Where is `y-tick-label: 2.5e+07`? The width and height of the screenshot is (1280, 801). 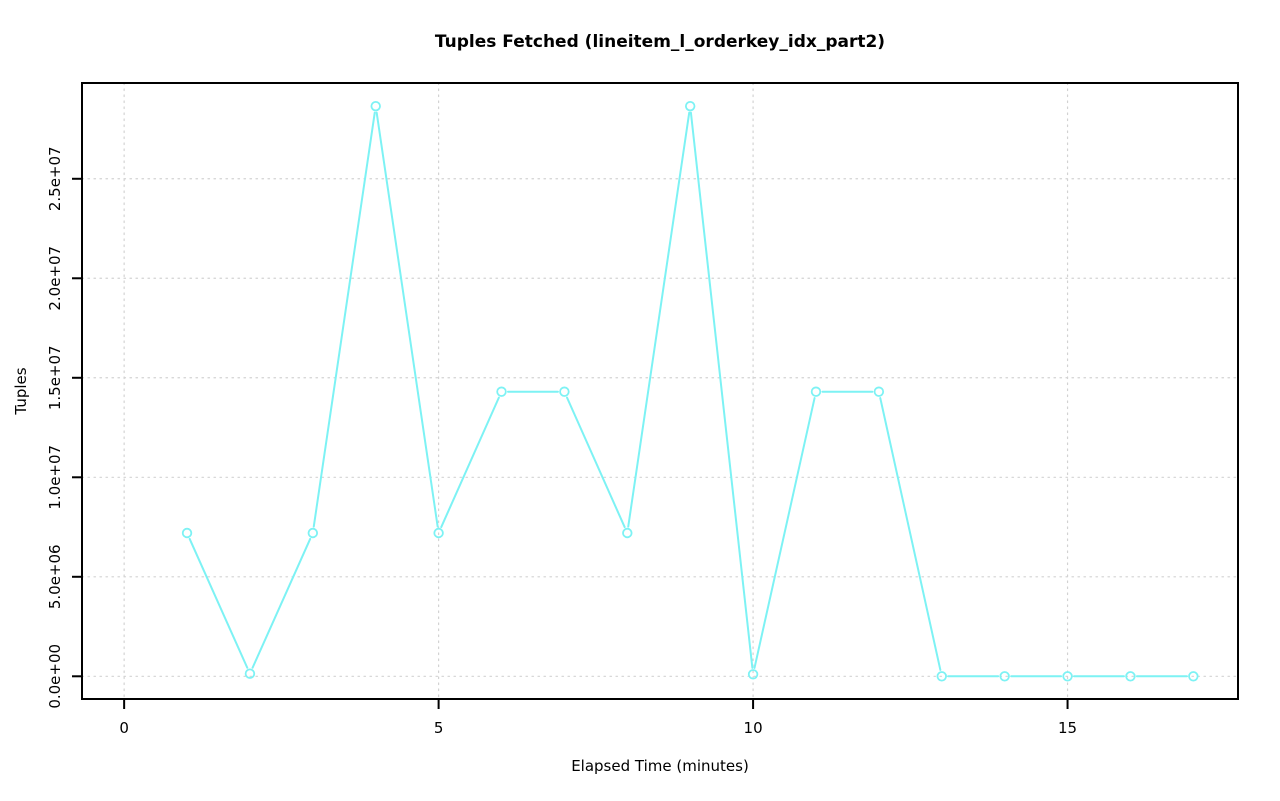 y-tick-label: 2.5e+07 is located at coordinates (55, 178).